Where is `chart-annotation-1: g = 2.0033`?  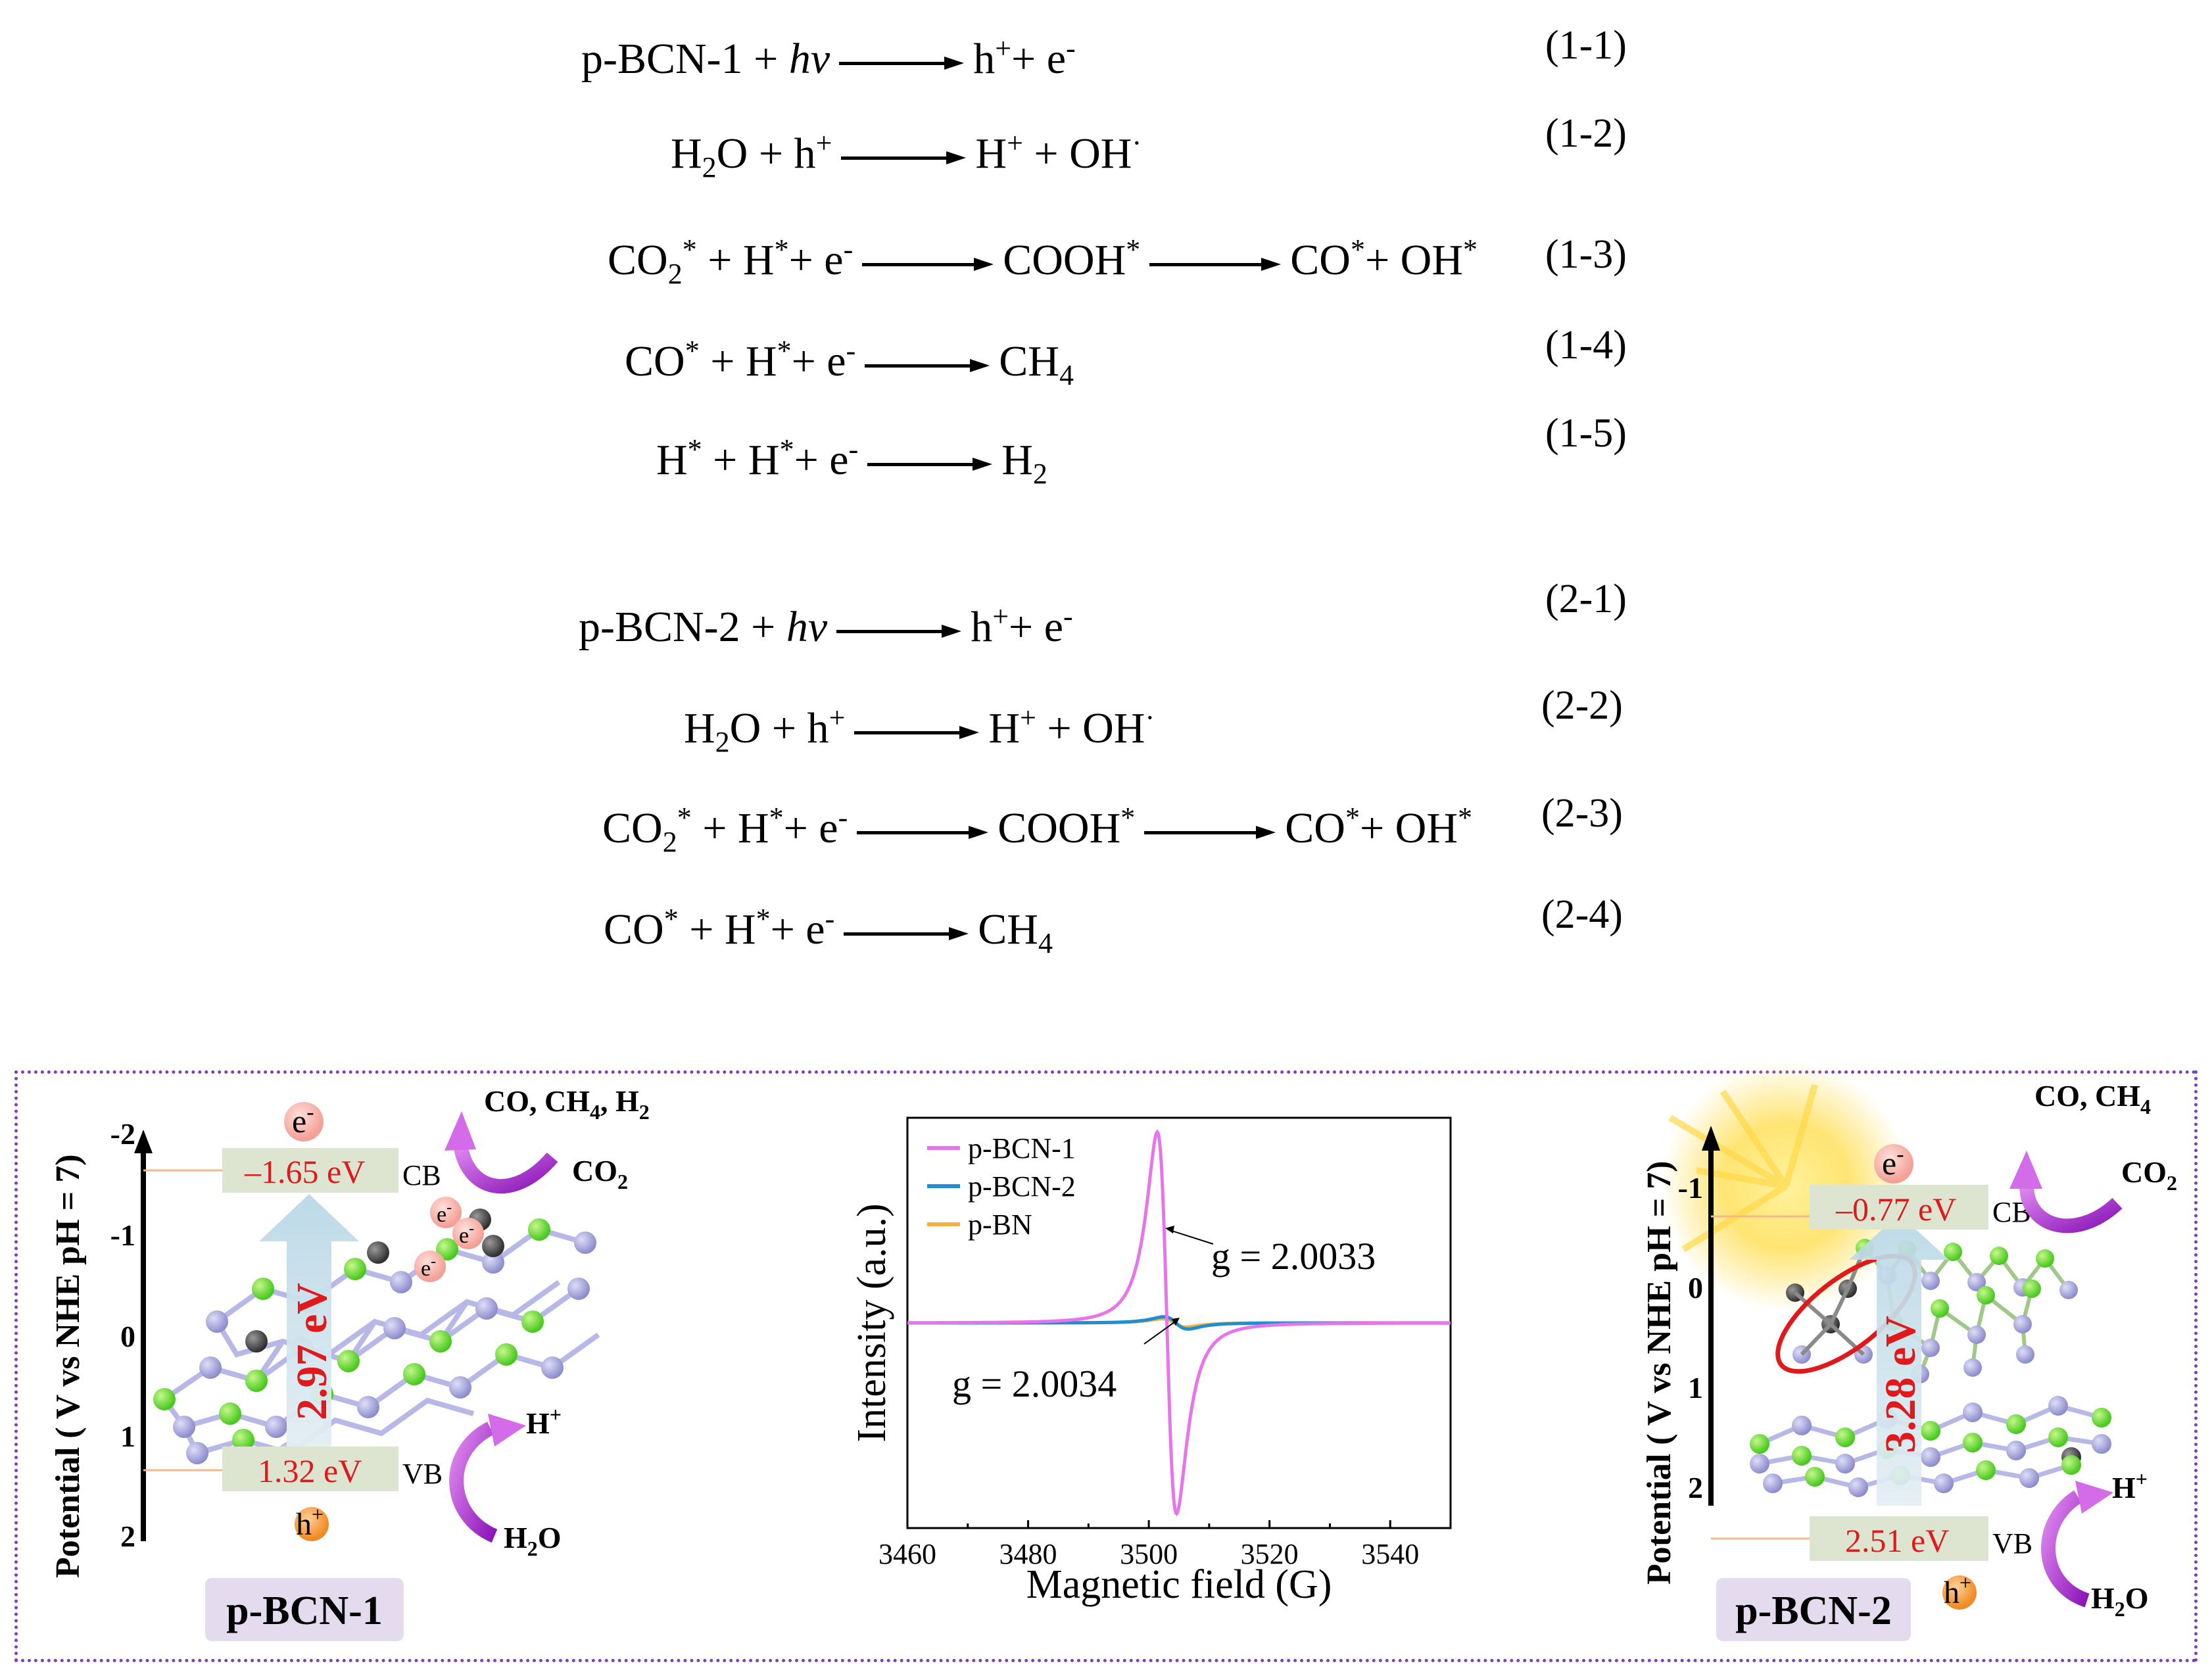
chart-annotation-1: g = 2.0033 is located at coordinates (1293, 1256).